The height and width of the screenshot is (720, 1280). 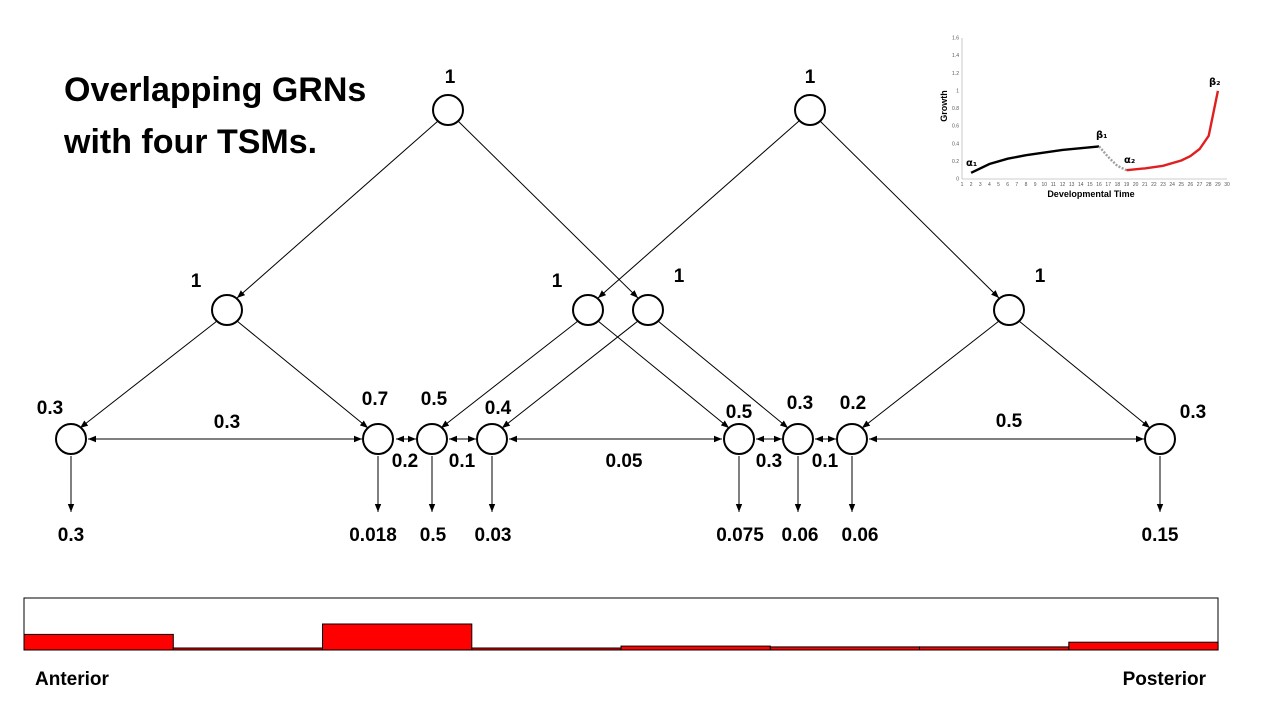 I want to click on coupling-label-3-4: 0.1, so click(x=462, y=461).